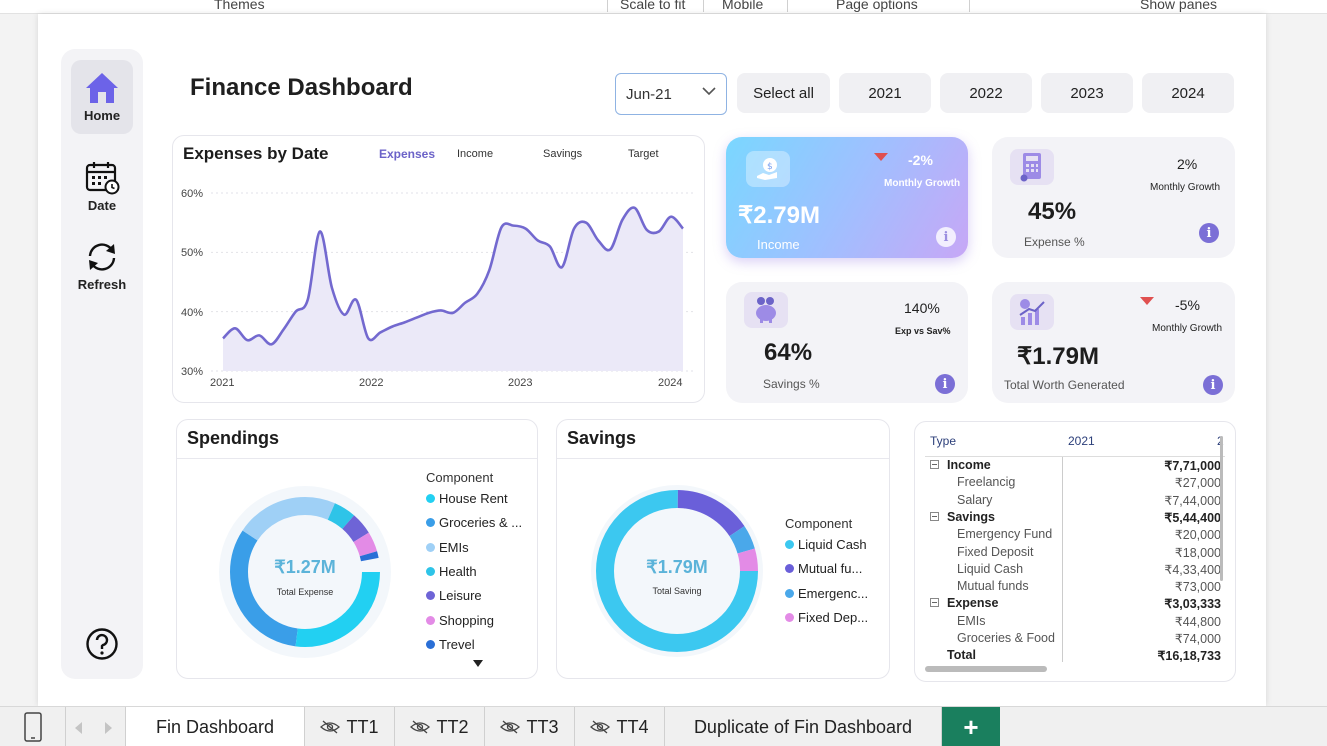 The image size is (1327, 746). Describe the element at coordinates (943, 441) in the screenshot. I see `matrix-header-type: Type` at that location.